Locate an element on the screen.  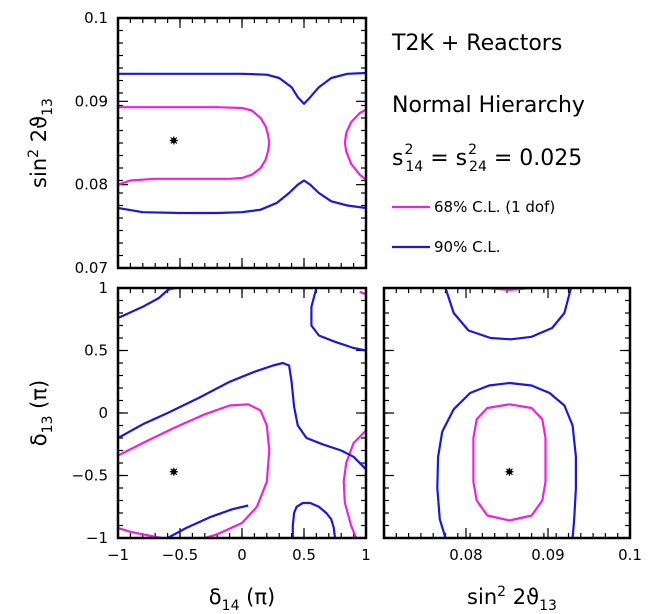
annotation-mixing: s2 14 = s2 24 = 0.025 is located at coordinates (487, 158).